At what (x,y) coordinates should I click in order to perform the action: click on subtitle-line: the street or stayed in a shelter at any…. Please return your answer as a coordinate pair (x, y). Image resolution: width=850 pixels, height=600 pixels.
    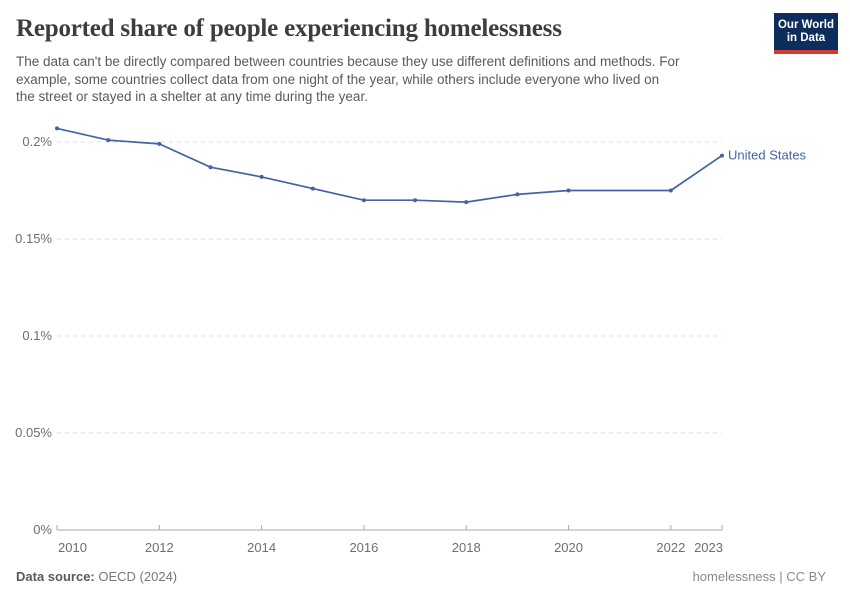
    Looking at the image, I should click on (192, 96).